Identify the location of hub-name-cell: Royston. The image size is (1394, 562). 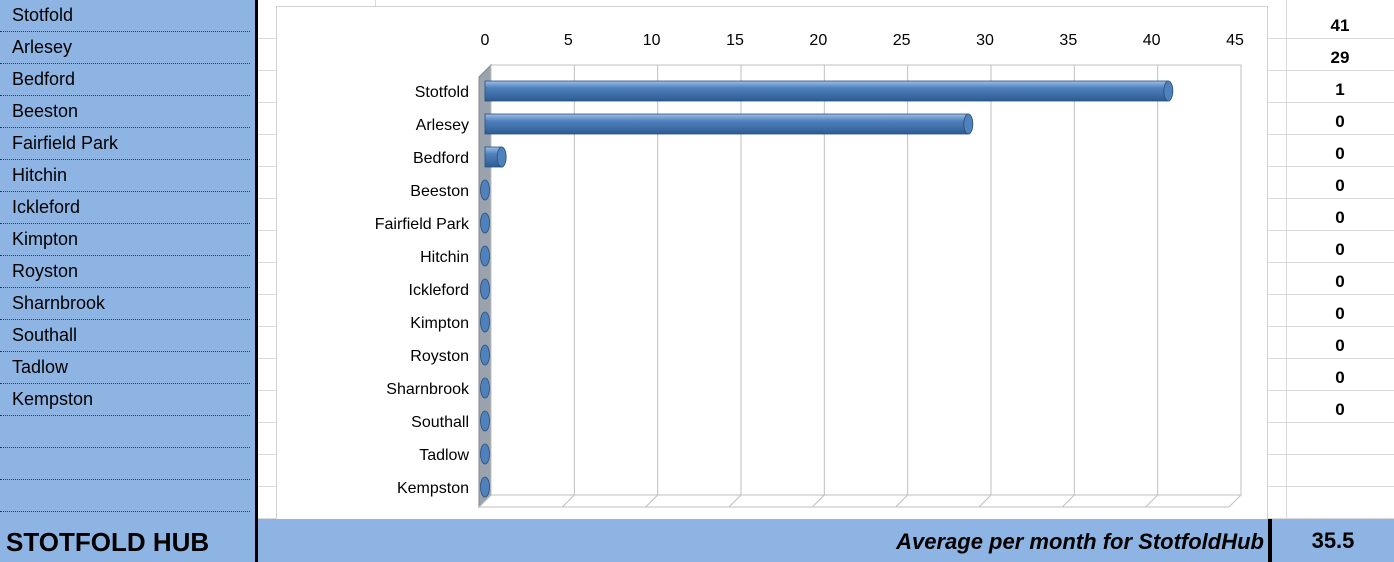
(125, 272).